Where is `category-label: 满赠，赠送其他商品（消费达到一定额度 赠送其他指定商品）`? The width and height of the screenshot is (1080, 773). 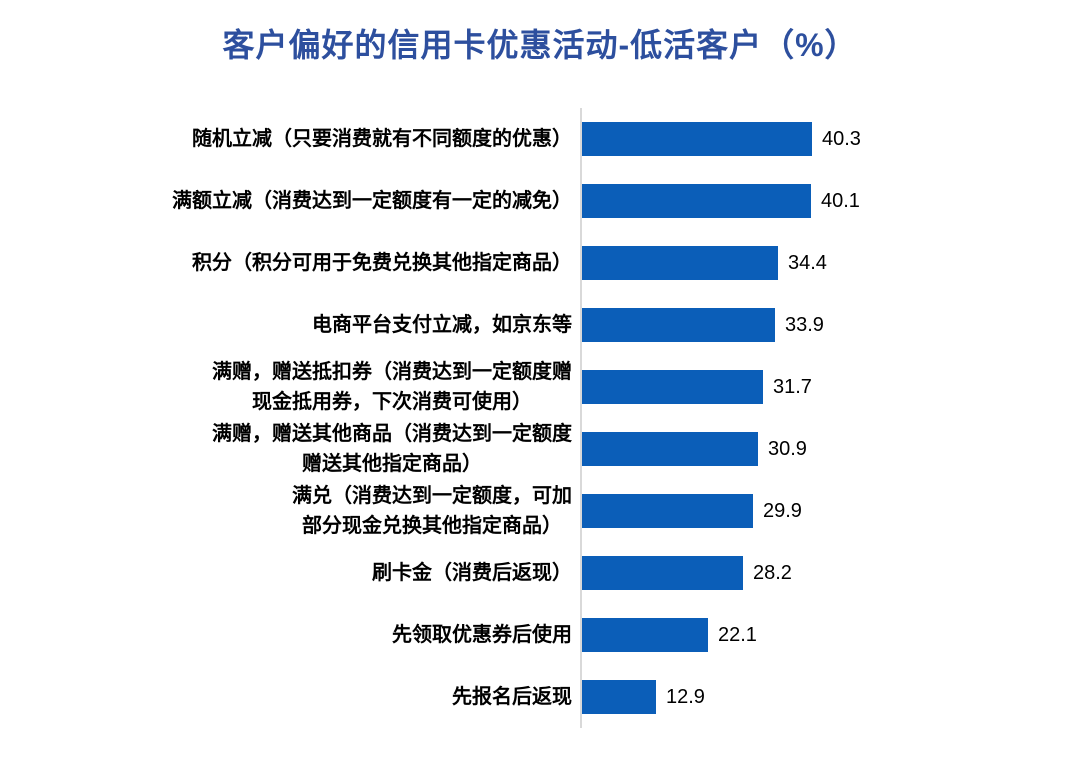 category-label: 满赠，赠送其他商品（消费达到一定额度 赠送其他指定商品） is located at coordinates (392, 449).